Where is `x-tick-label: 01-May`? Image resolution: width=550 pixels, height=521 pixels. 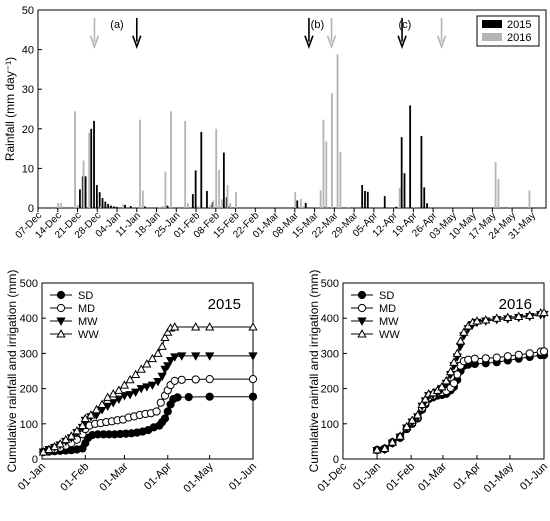
x-tick-label: 01-May is located at coordinates (198, 477).